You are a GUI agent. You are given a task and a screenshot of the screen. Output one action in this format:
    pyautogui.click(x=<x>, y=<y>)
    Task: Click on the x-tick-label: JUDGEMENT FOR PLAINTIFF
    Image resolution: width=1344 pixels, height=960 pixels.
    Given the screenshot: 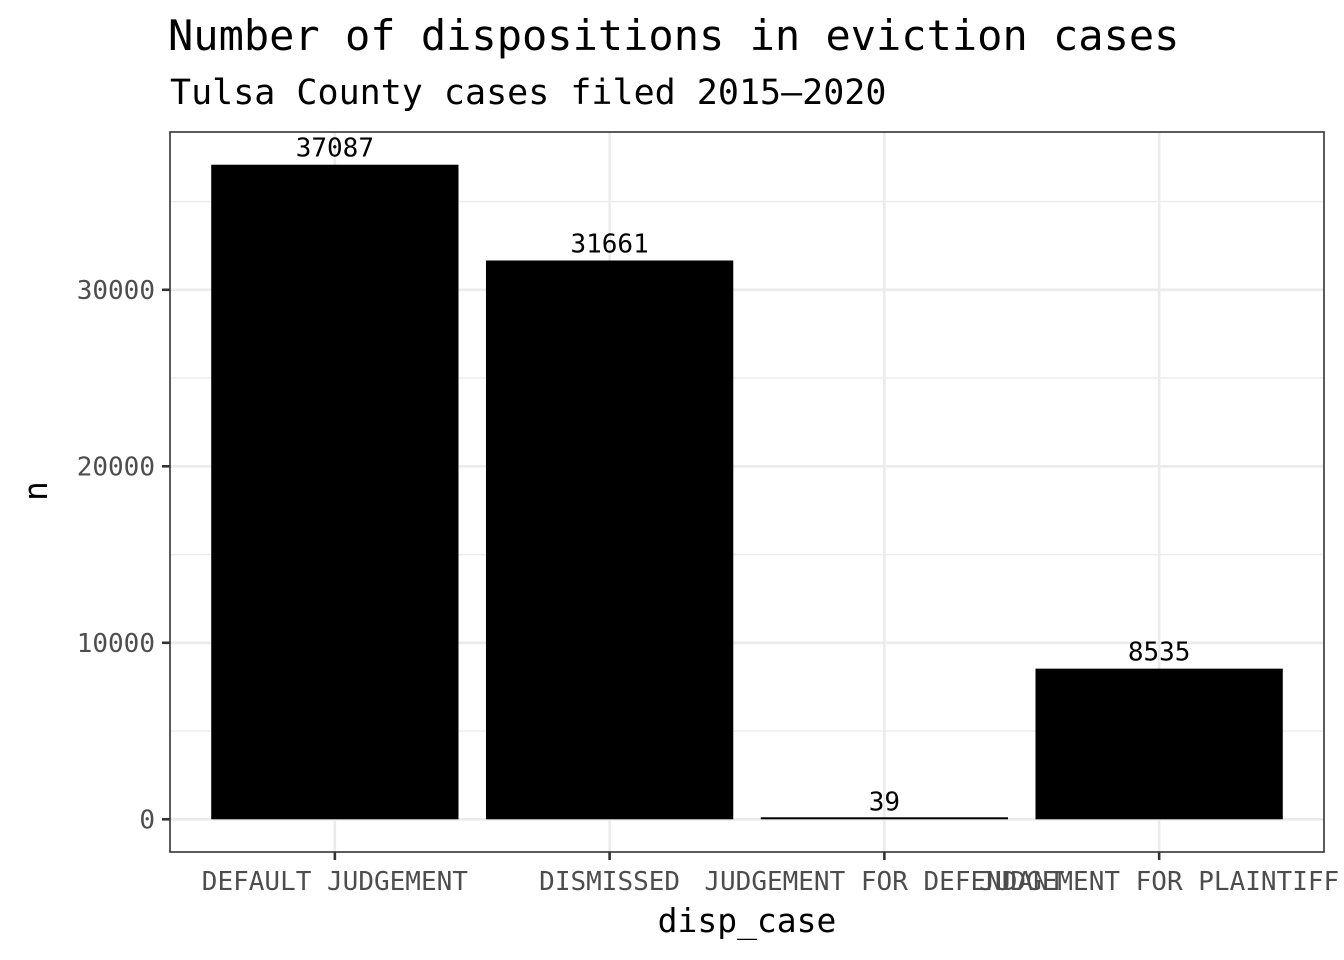 What is the action you would take?
    pyautogui.click(x=1159, y=882)
    